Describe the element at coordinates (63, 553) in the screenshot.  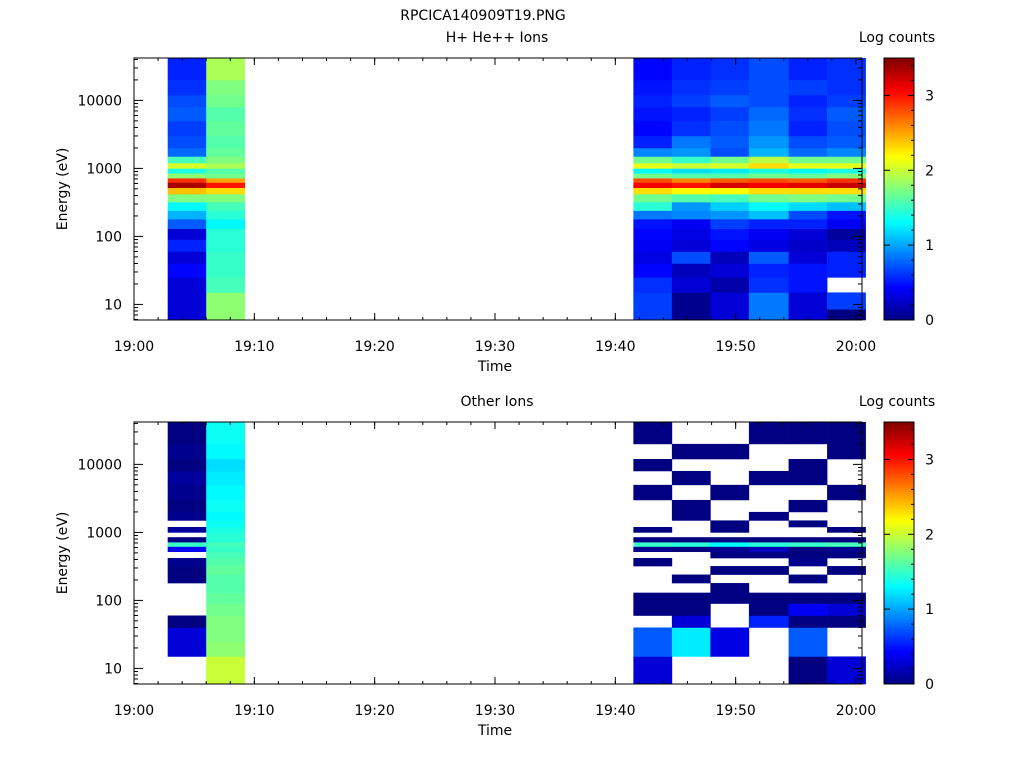
I see `y-axis-label: Energy (eV)` at that location.